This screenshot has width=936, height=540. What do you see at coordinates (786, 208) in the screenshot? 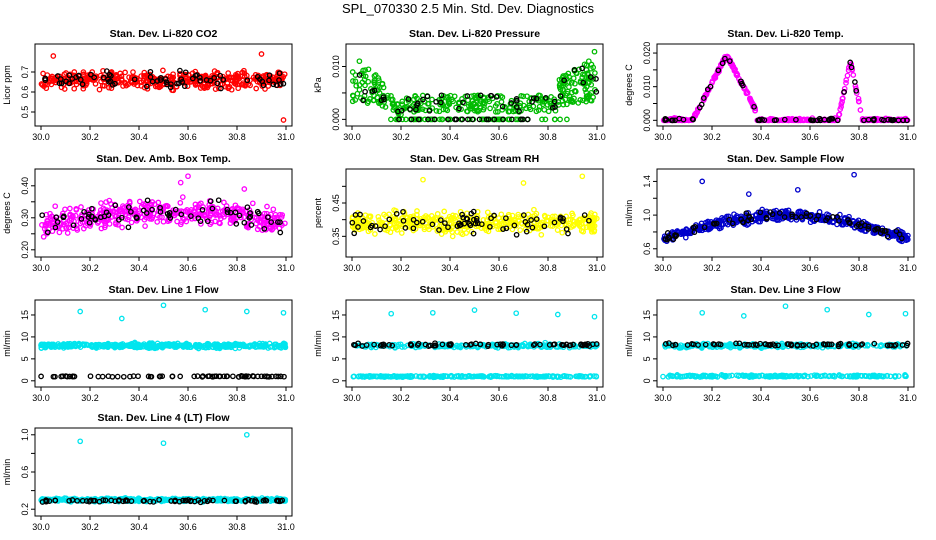
I see `data-points` at bounding box center [786, 208].